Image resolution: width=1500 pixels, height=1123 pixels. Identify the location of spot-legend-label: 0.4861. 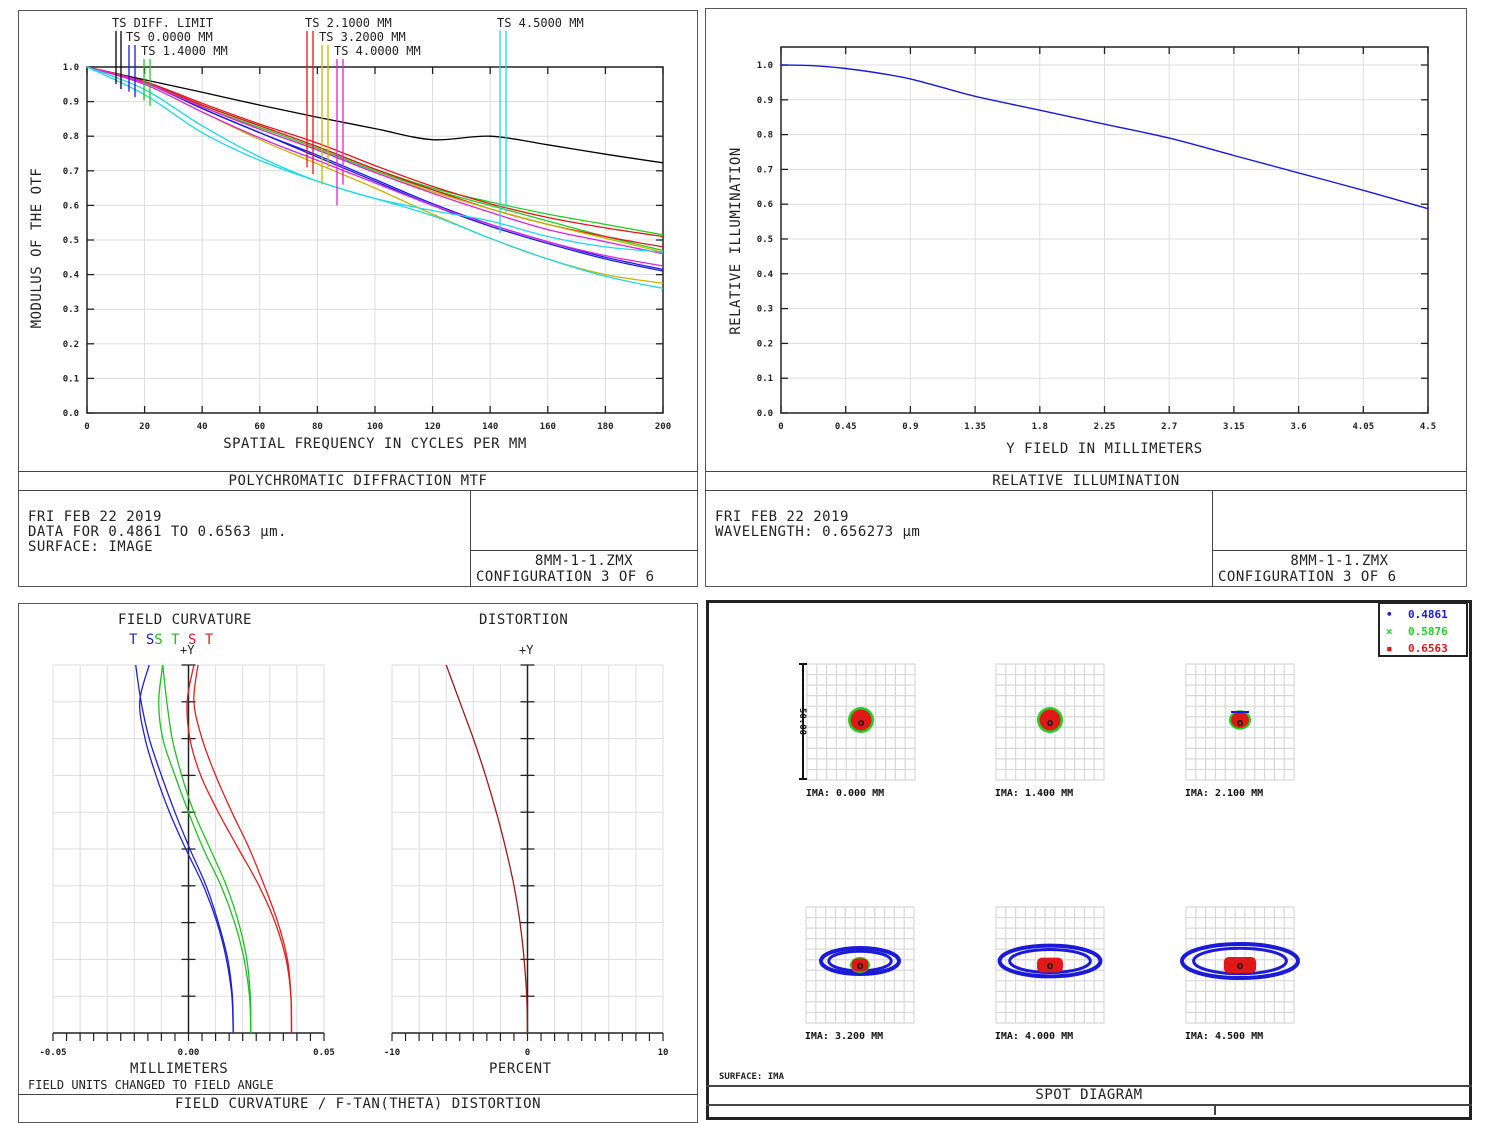
(1428, 614).